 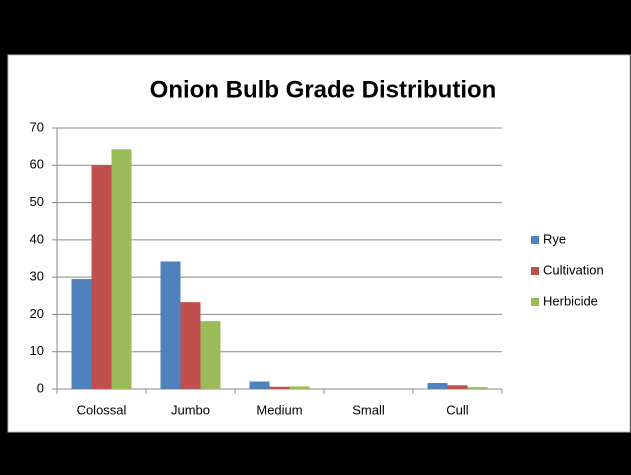 What do you see at coordinates (37, 238) in the screenshot?
I see `y-tick-label: 40` at bounding box center [37, 238].